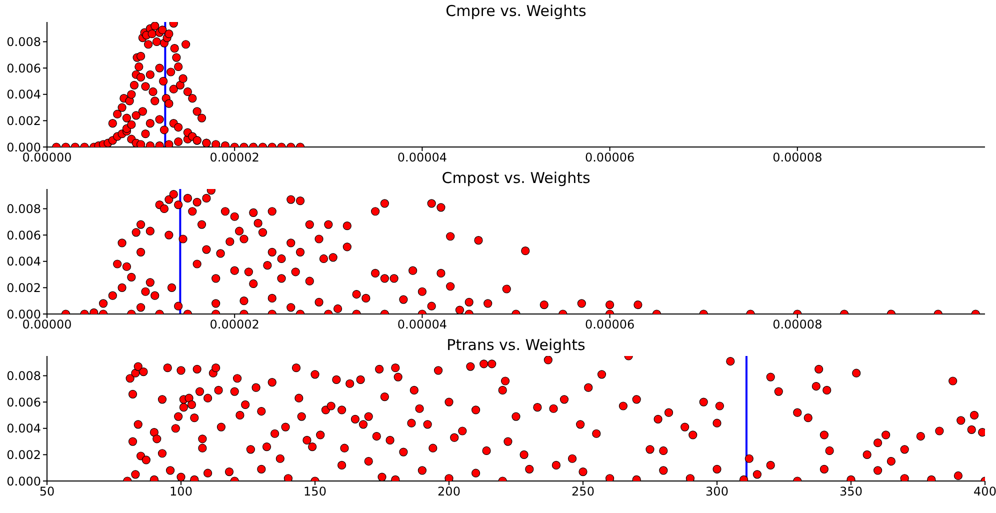  I want to click on chart-title: Cmpre vs. Weights, so click(516, 11).